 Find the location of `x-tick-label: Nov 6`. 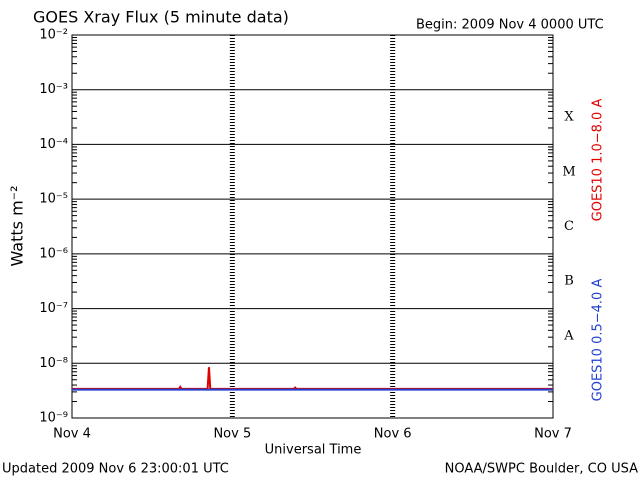

x-tick-label: Nov 6 is located at coordinates (393, 434).